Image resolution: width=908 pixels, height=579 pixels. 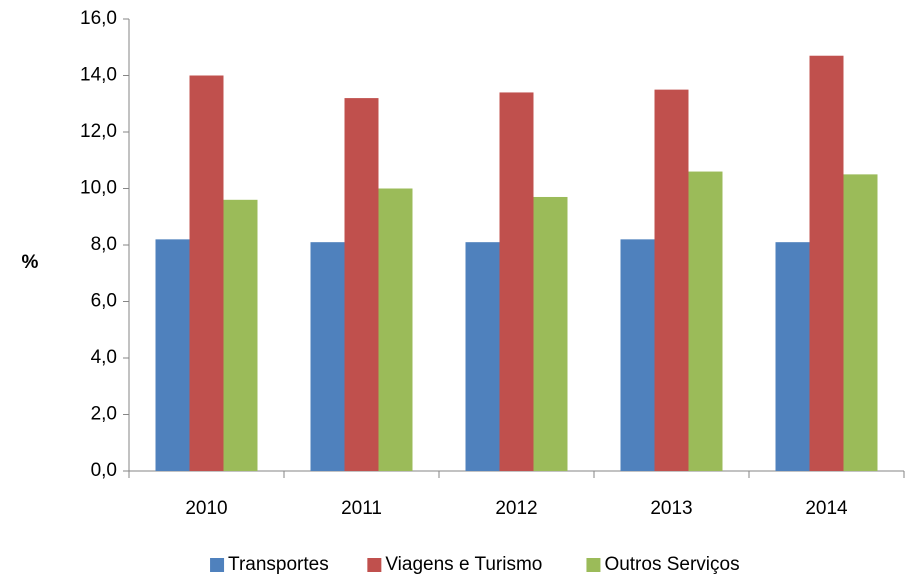 What do you see at coordinates (98, 131) in the screenshot?
I see `y-tick-label: 12,0` at bounding box center [98, 131].